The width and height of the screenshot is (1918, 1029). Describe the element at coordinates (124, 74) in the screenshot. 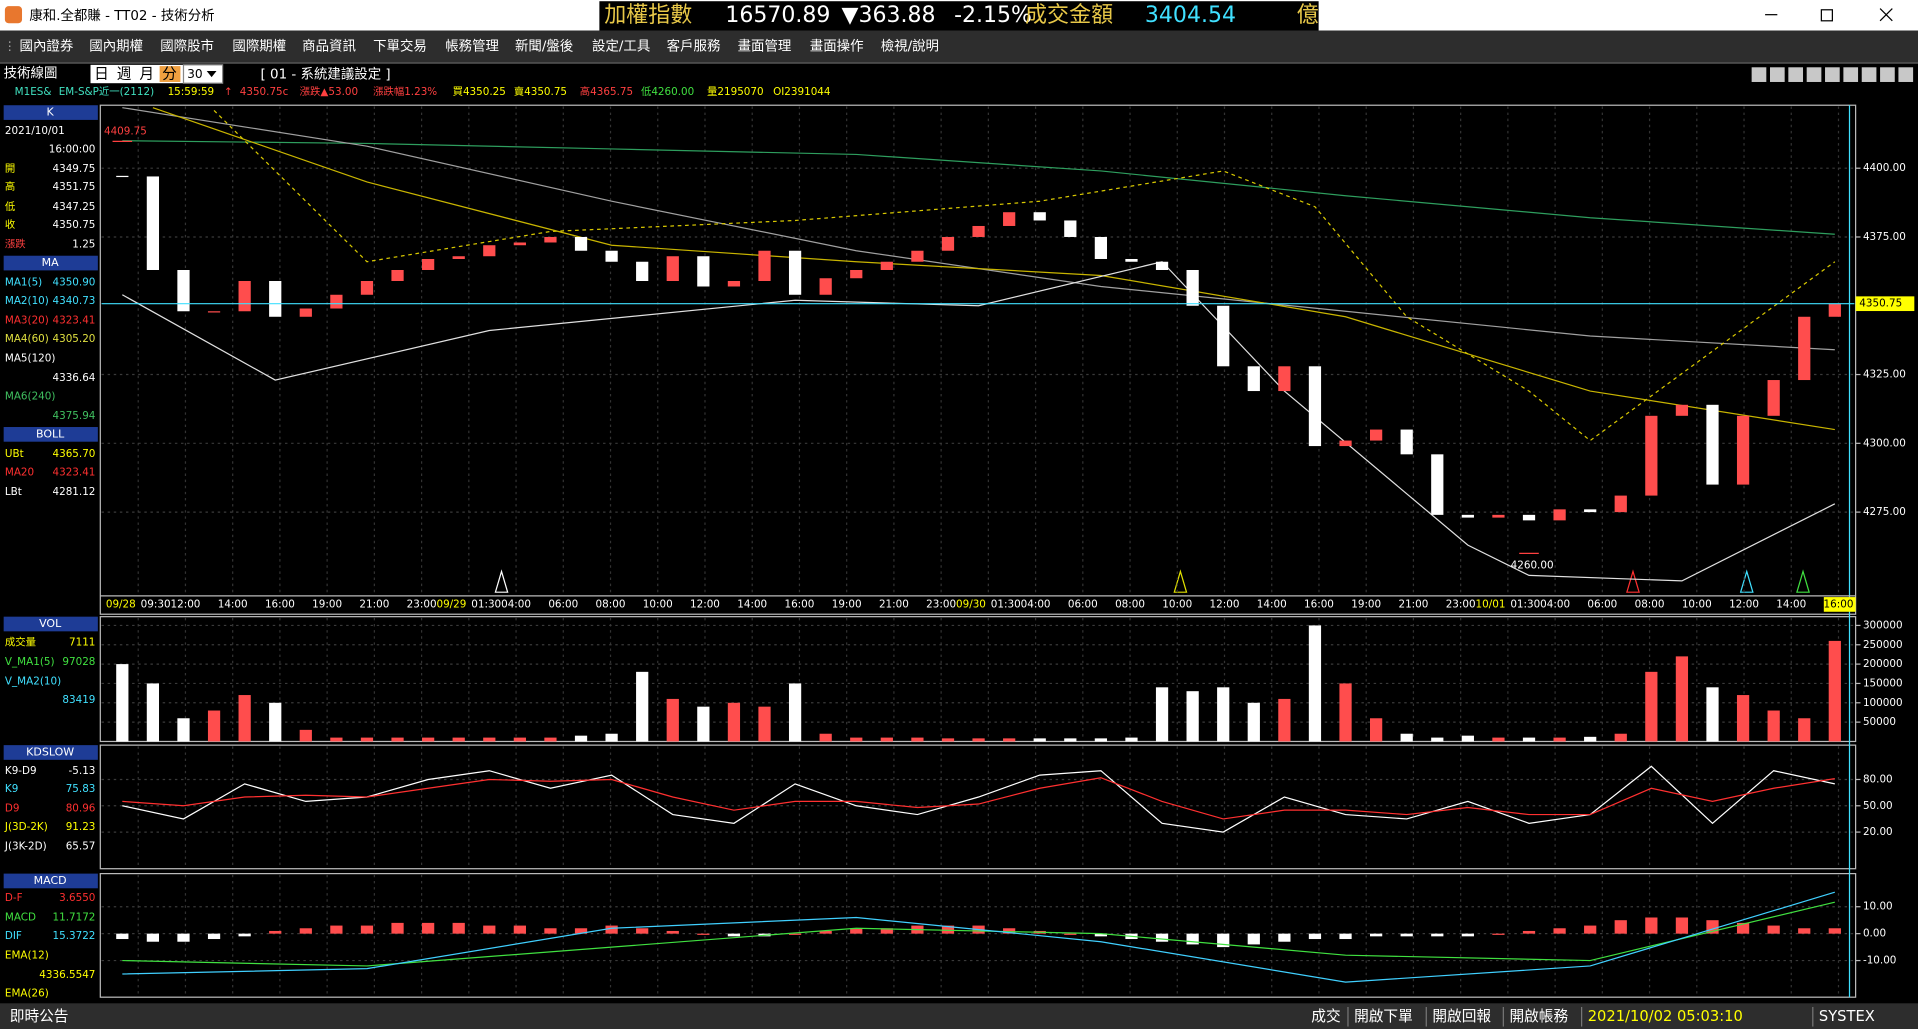

I see `period-option: 週` at that location.